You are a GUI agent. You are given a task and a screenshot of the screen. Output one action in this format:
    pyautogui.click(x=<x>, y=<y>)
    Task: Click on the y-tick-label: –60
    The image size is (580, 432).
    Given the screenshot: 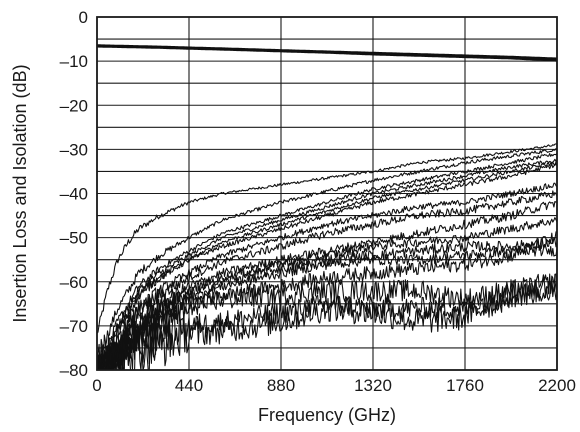 What is the action you would take?
    pyautogui.click(x=74, y=282)
    